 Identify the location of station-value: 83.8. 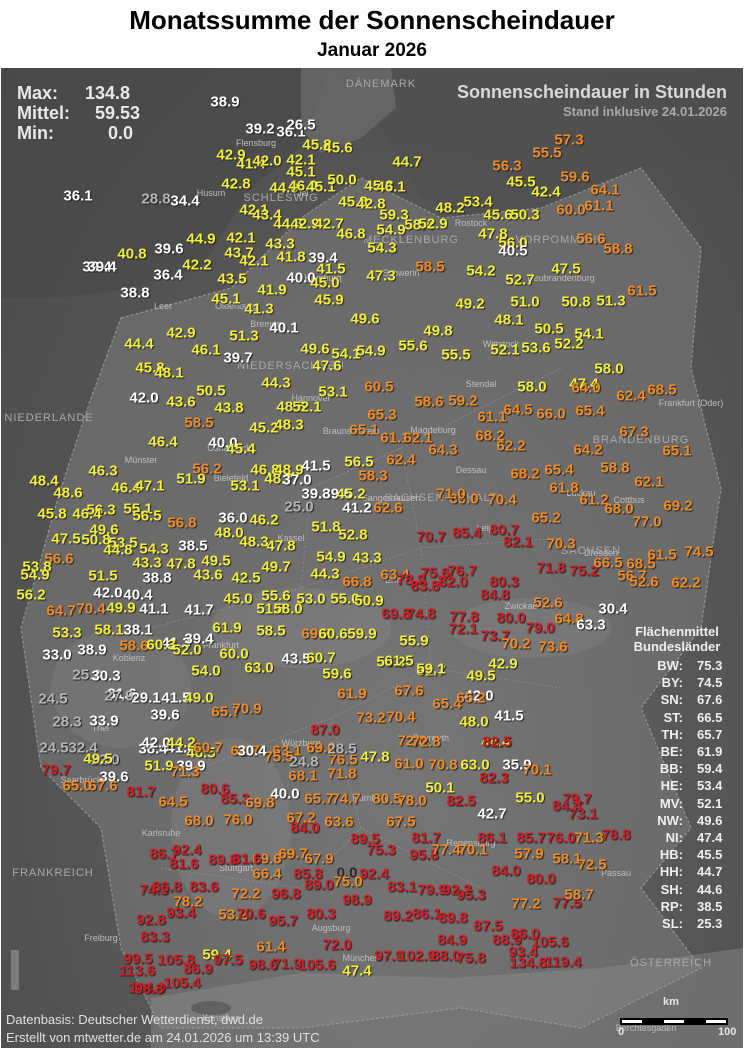
(425, 586).